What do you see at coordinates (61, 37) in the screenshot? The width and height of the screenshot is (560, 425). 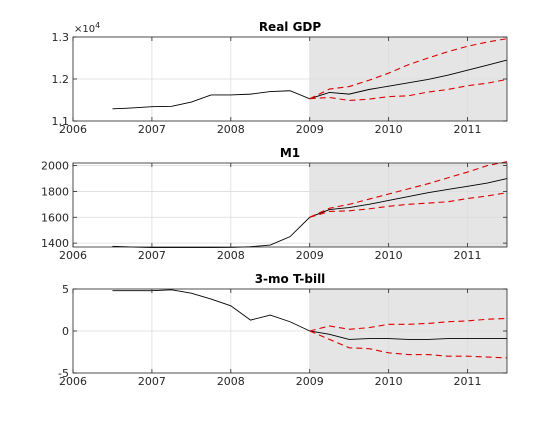 I see `y-tick-label: 1.3` at bounding box center [61, 37].